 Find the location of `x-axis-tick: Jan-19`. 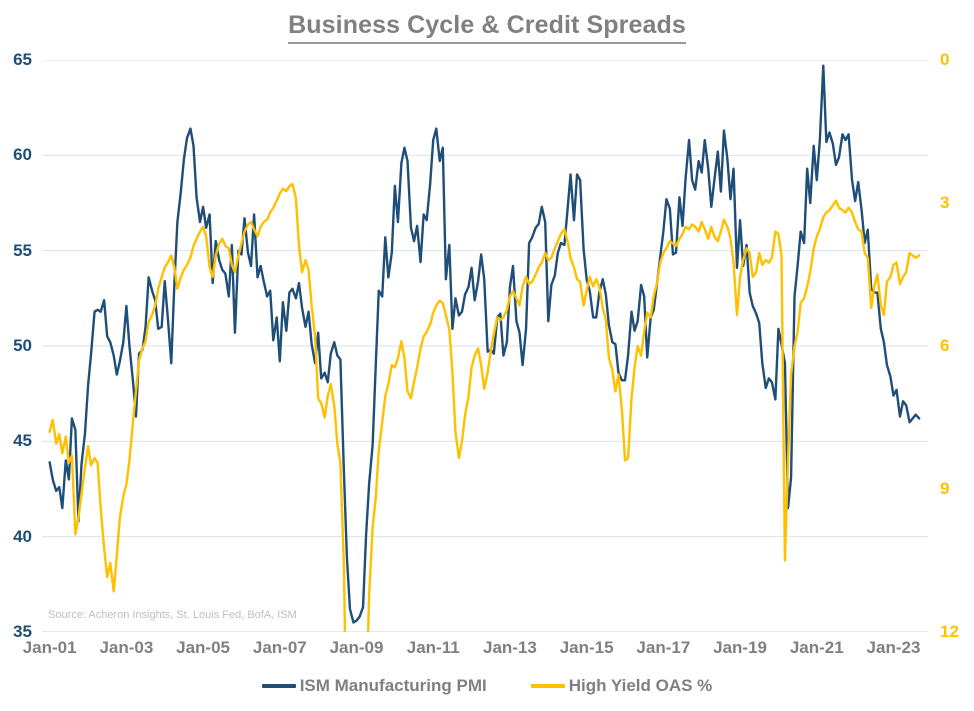

x-axis-tick: Jan-19 is located at coordinates (740, 647).